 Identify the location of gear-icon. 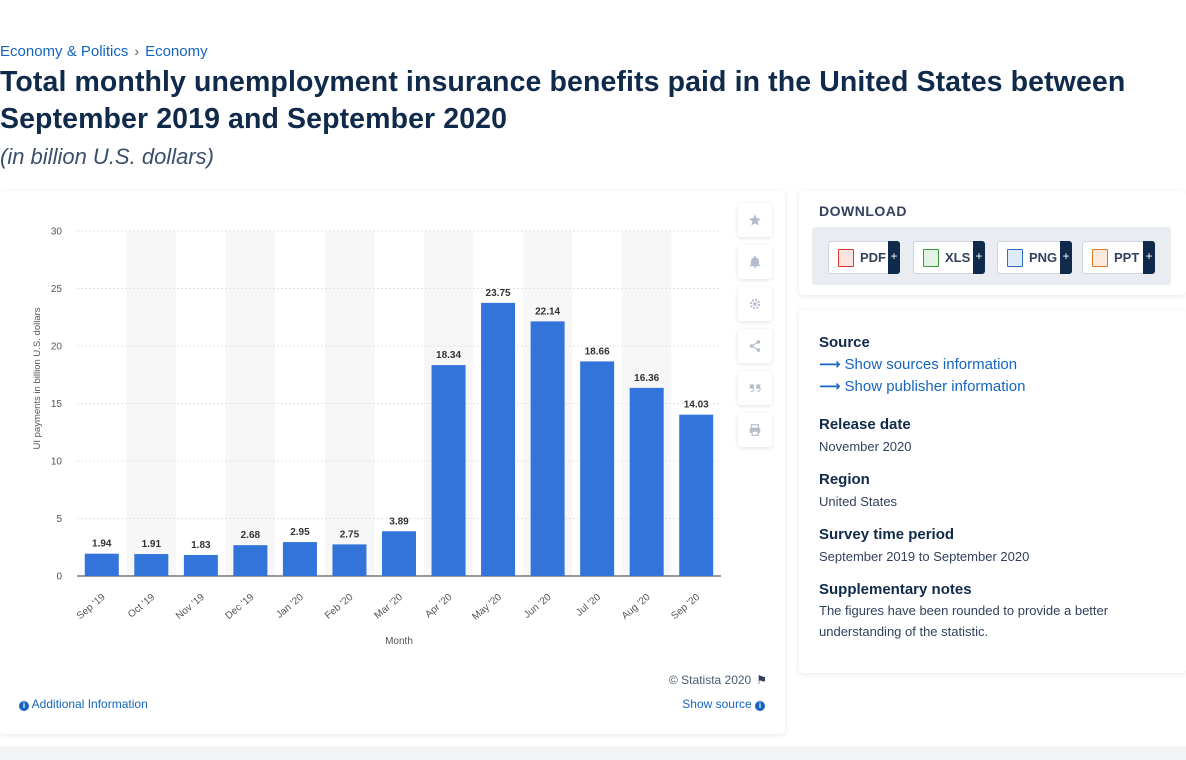
(755, 304).